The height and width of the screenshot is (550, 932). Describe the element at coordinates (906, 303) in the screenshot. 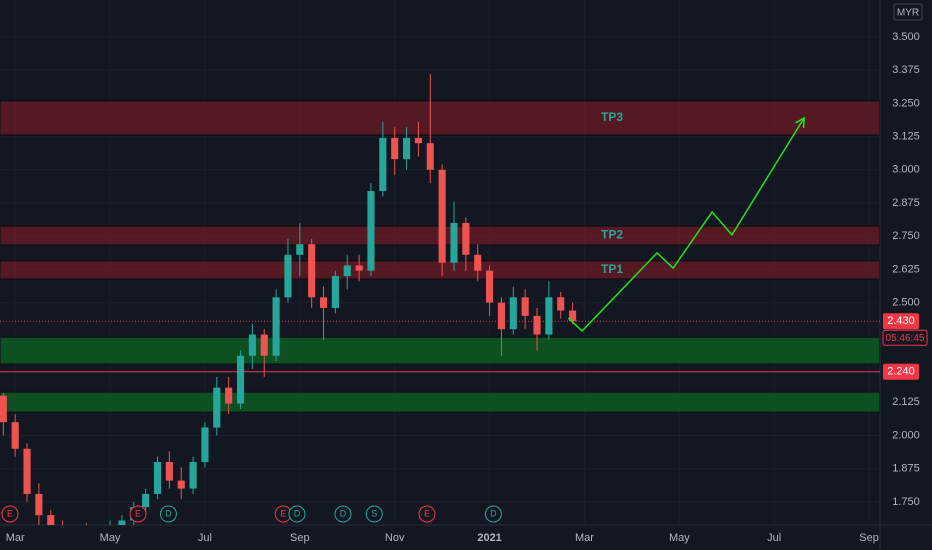

I see `y-tick-label: 2.500` at that location.